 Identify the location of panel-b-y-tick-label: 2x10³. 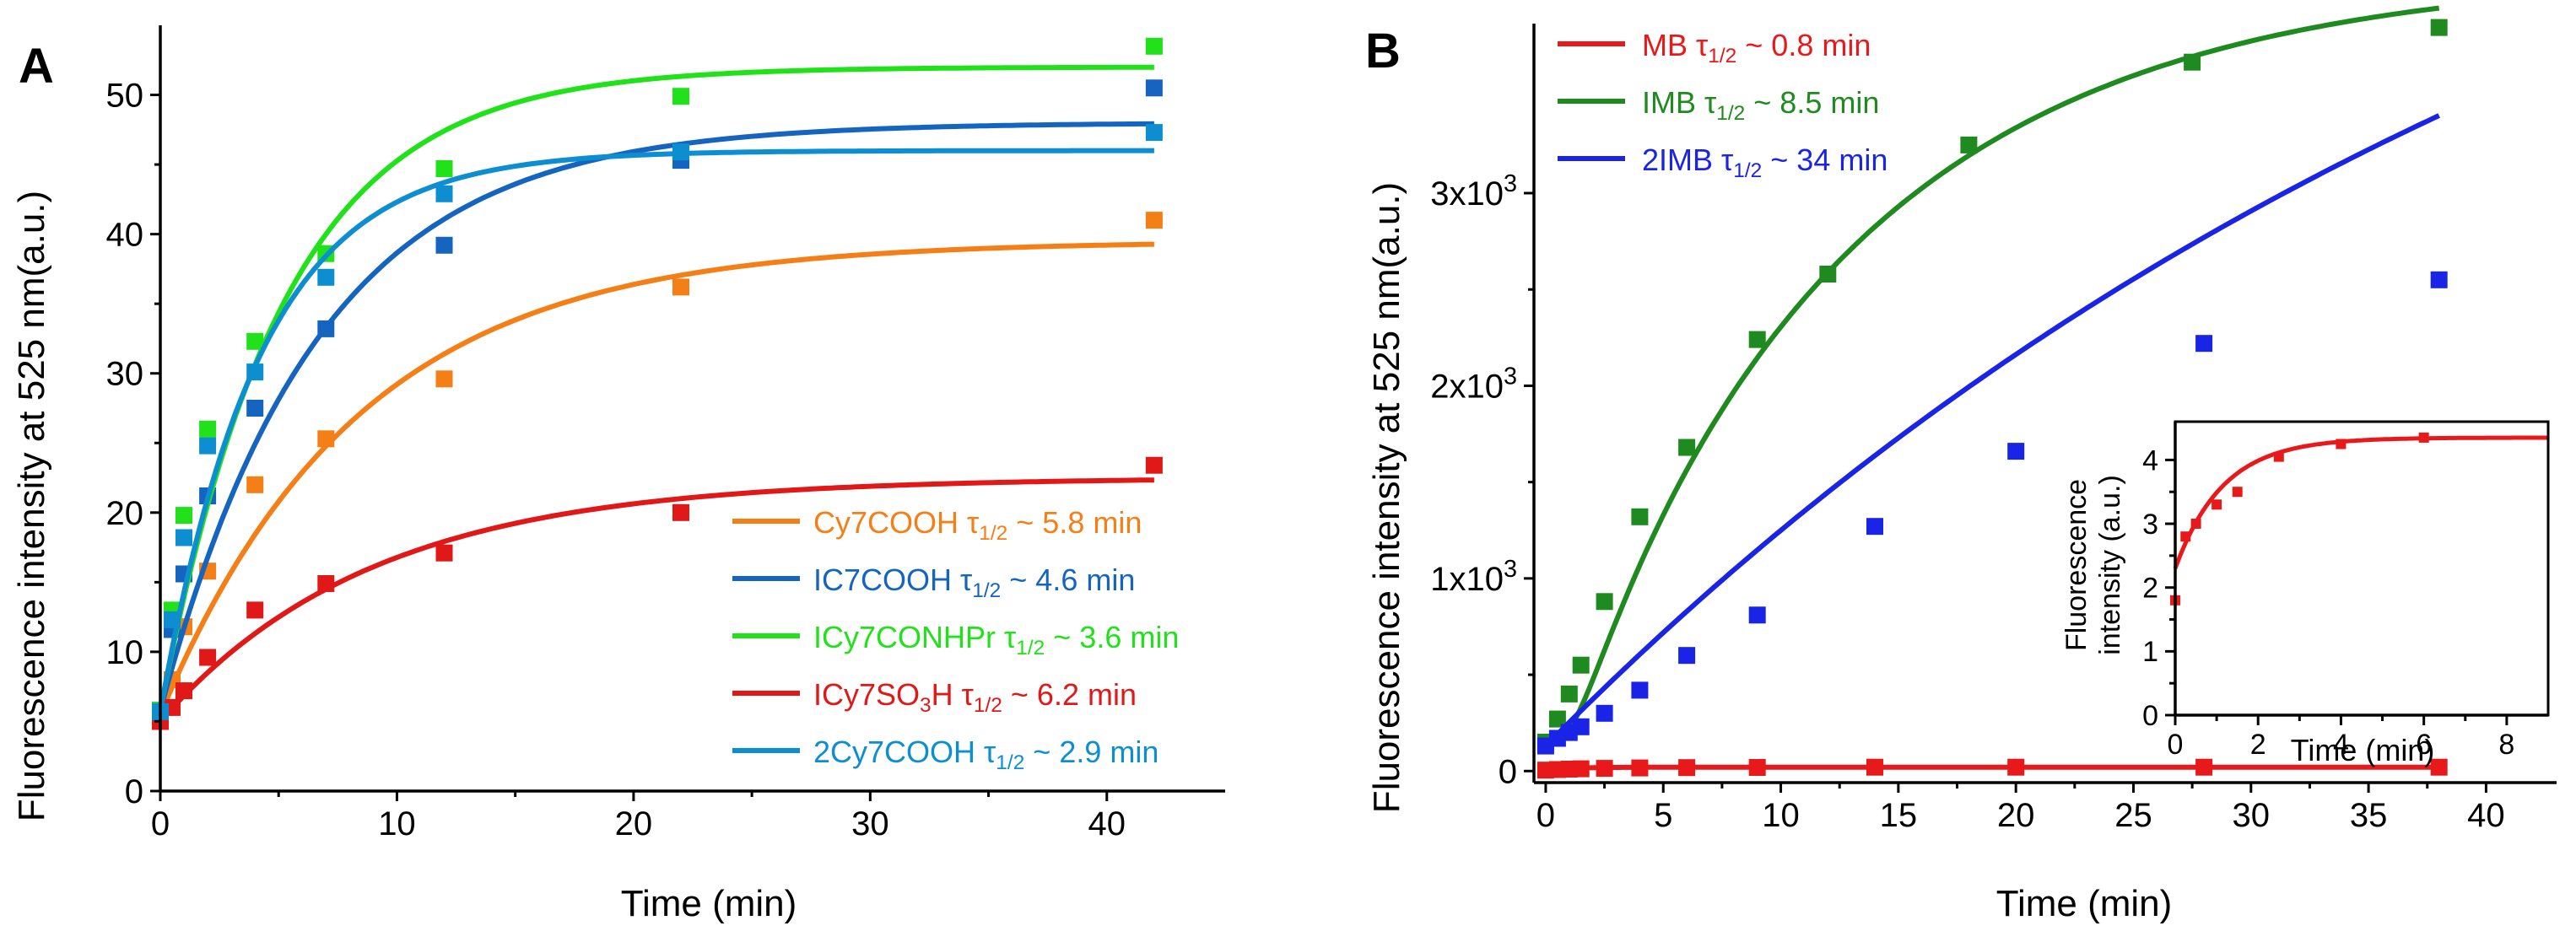
(1473, 384).